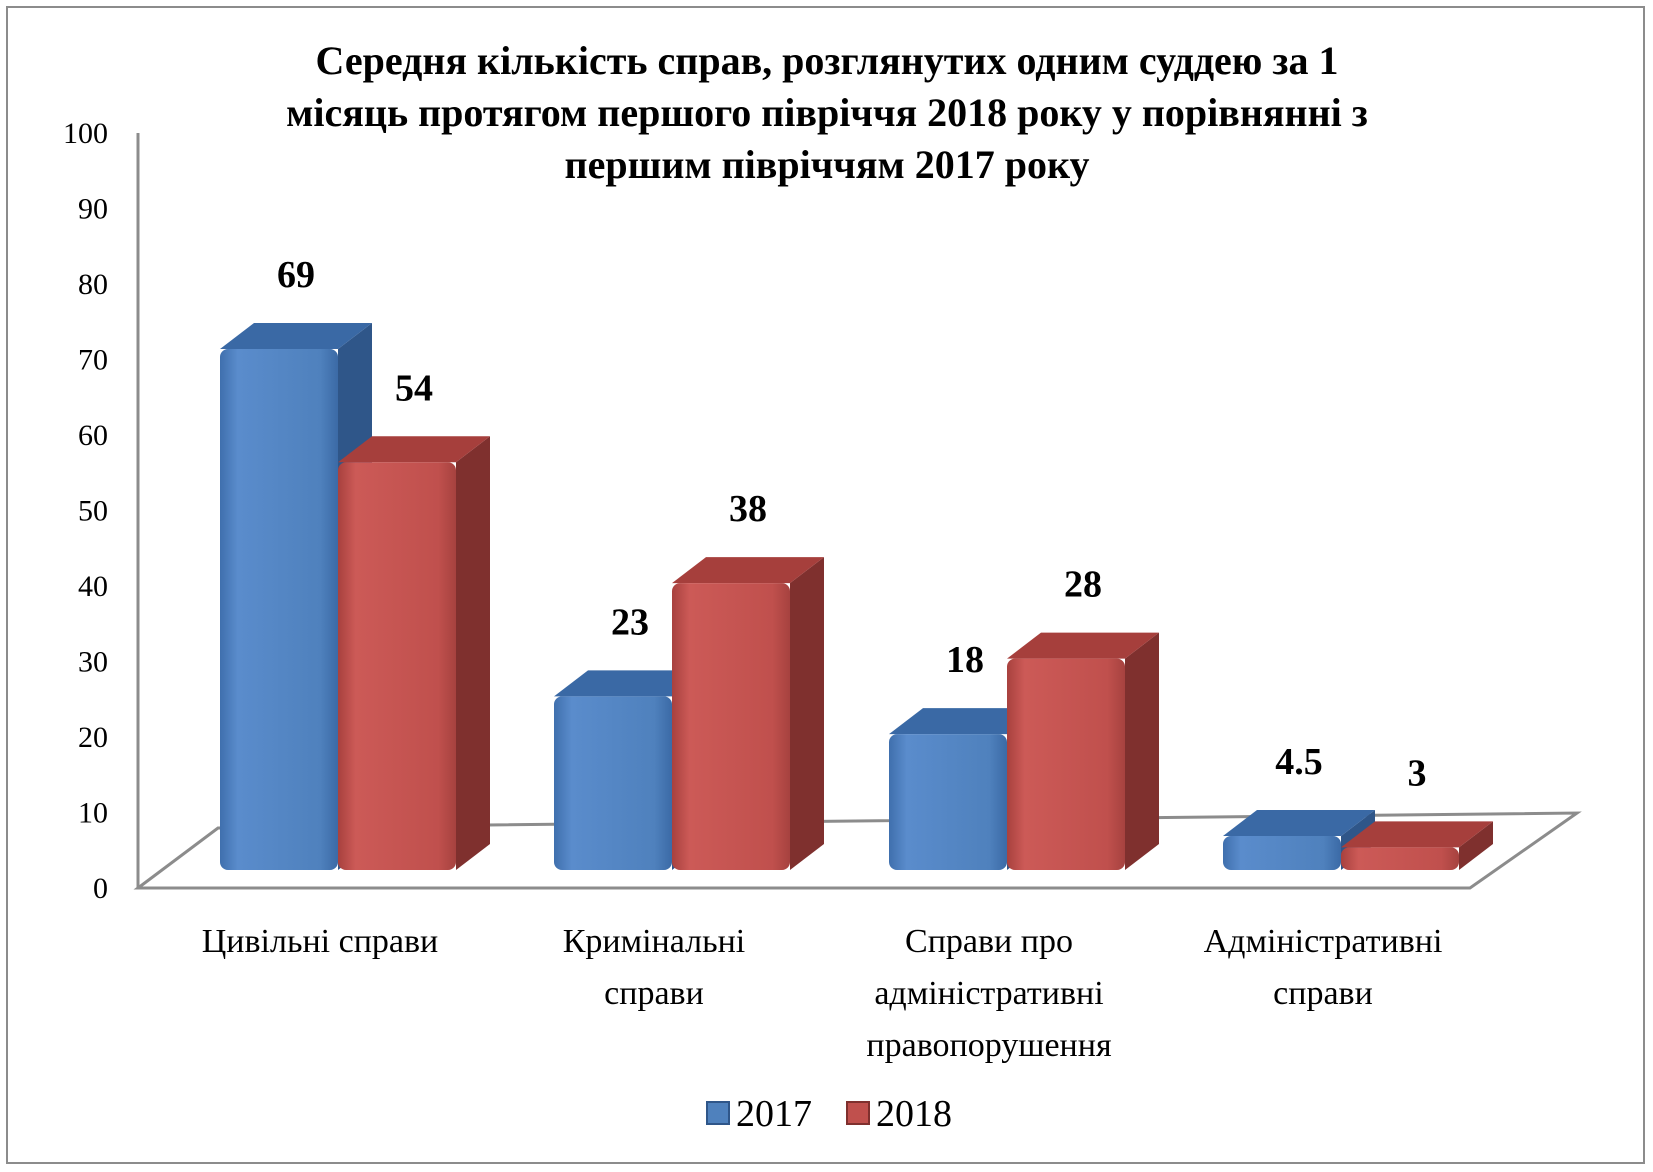 The height and width of the screenshot is (1172, 1653). What do you see at coordinates (1417, 773) in the screenshot?
I see `data-label-2018-3: 3` at bounding box center [1417, 773].